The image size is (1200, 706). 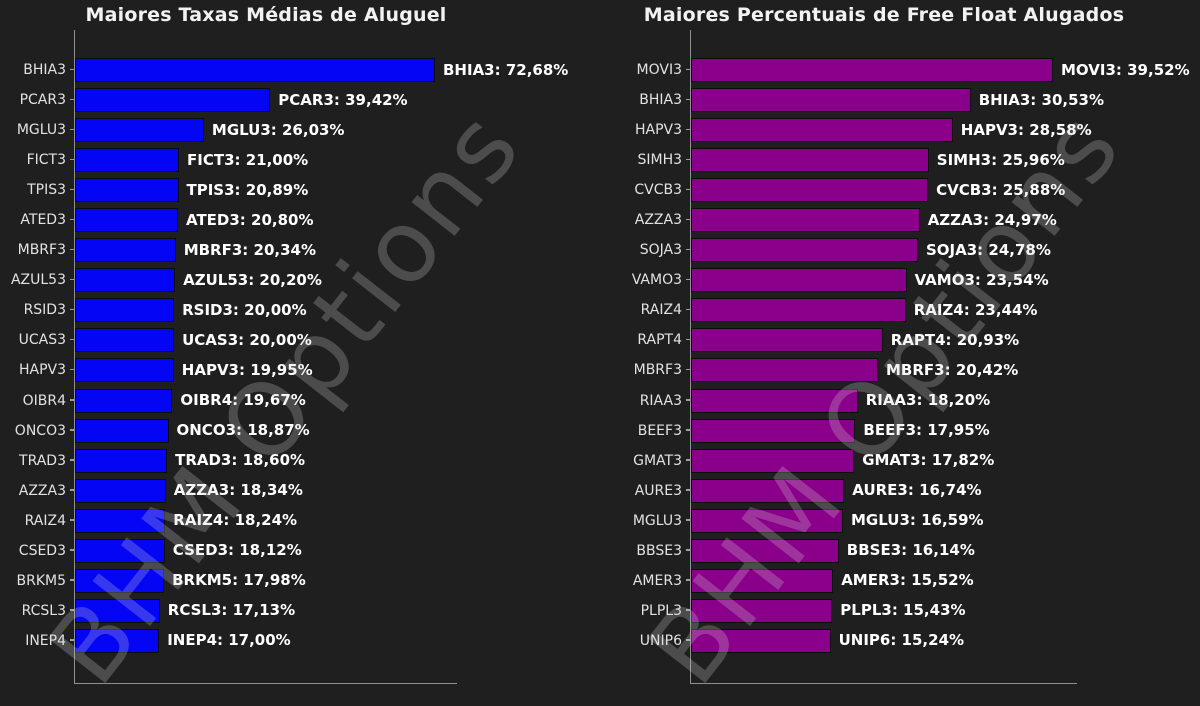 I want to click on y-tick-label: BBSE3, so click(x=659, y=550).